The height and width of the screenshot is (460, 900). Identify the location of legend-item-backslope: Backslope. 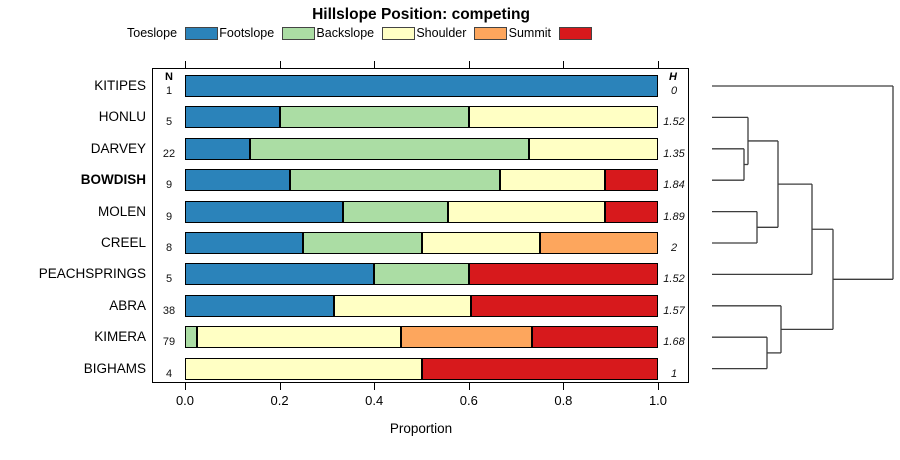
(366, 33).